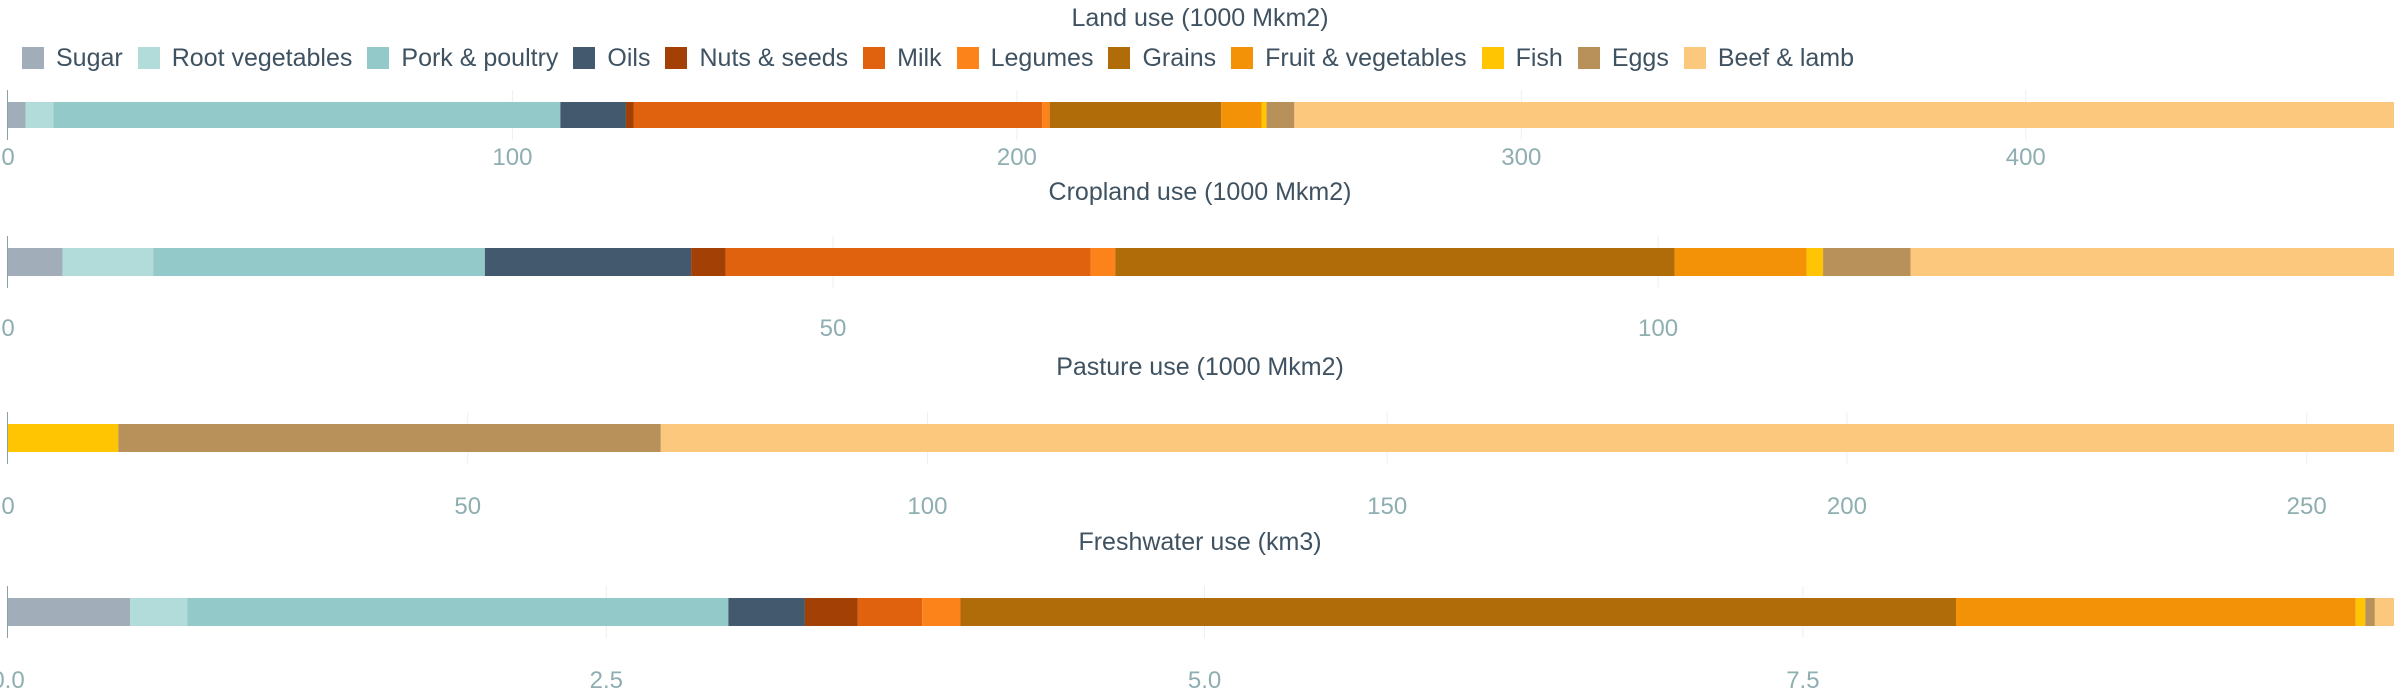 Image resolution: width=2400 pixels, height=700 pixels. I want to click on chart-title: Freshwater use (km3), so click(1199, 542).